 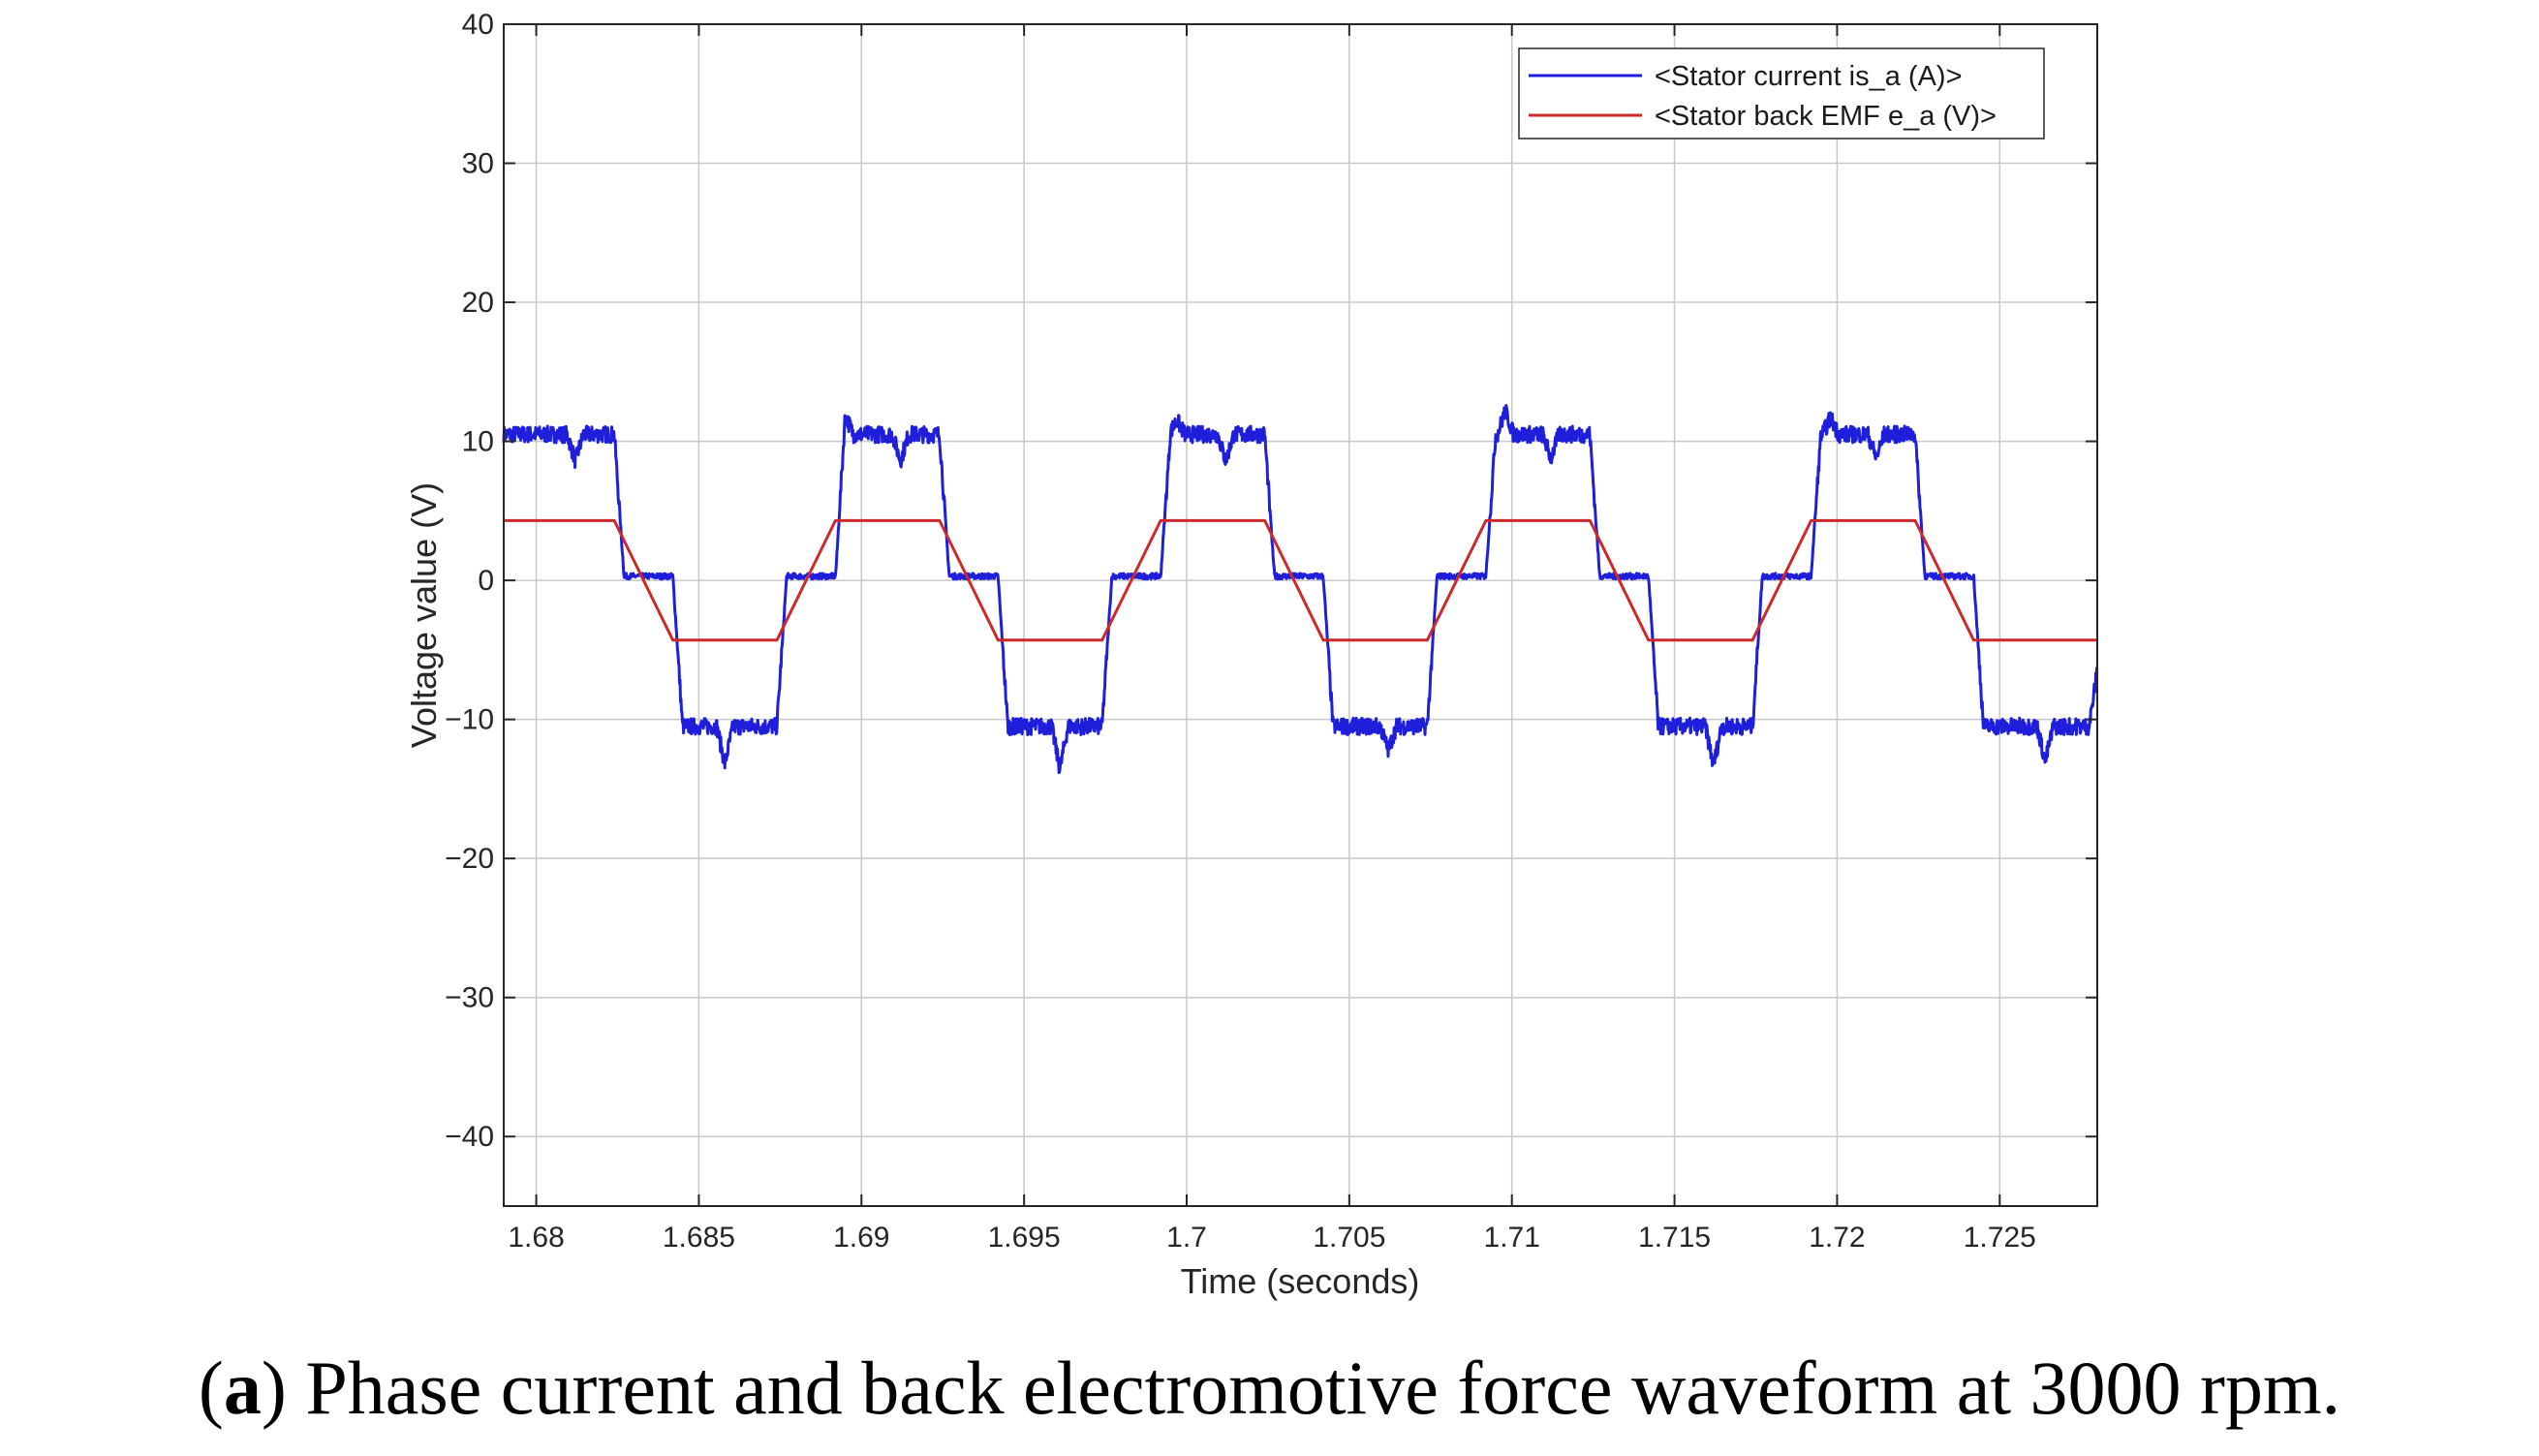 I want to click on x-tick-label: 1.695, so click(x=1024, y=1238).